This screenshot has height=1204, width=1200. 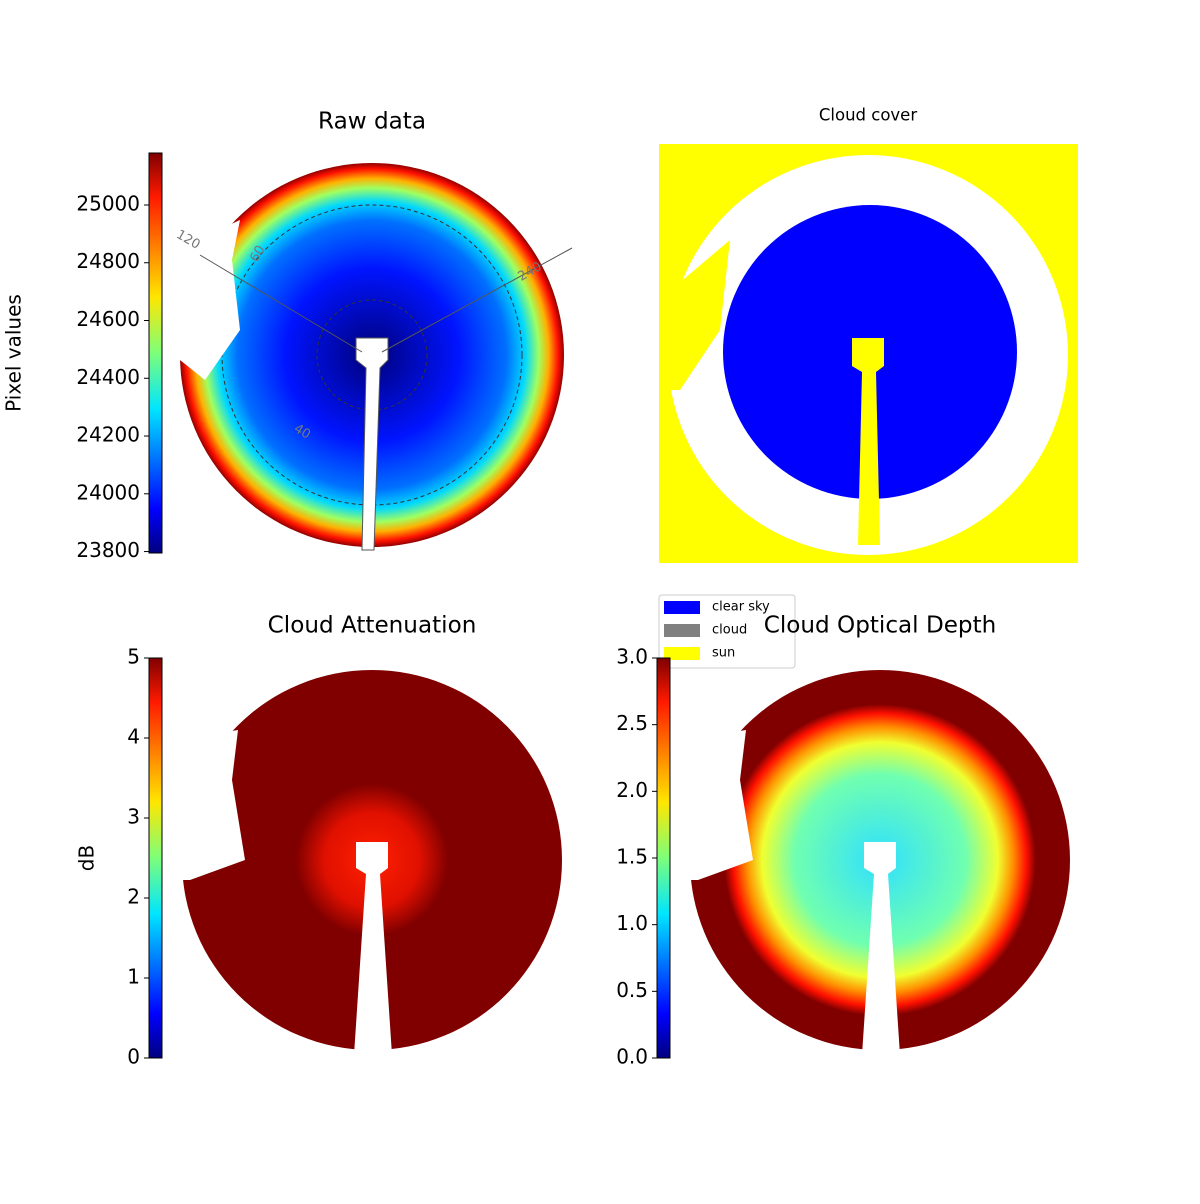 What do you see at coordinates (372, 122) in the screenshot?
I see `panel-title: Raw data` at bounding box center [372, 122].